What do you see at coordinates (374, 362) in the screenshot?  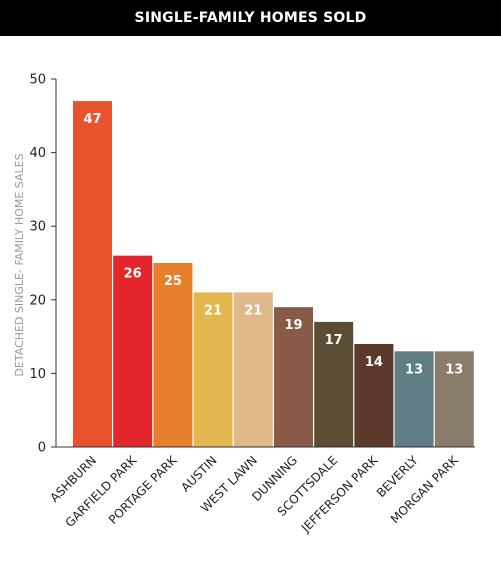 I see `data-label: 14` at bounding box center [374, 362].